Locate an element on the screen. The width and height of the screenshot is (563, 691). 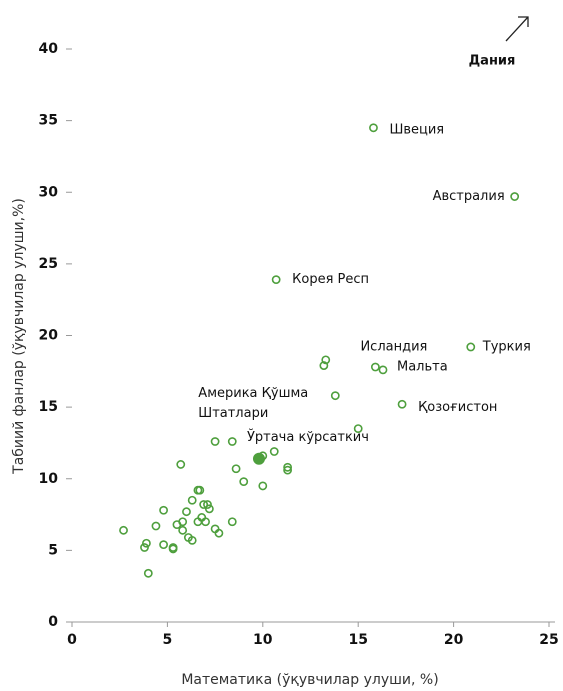
average-label: Ўртача кўрсаткич is located at coordinates (308, 437).